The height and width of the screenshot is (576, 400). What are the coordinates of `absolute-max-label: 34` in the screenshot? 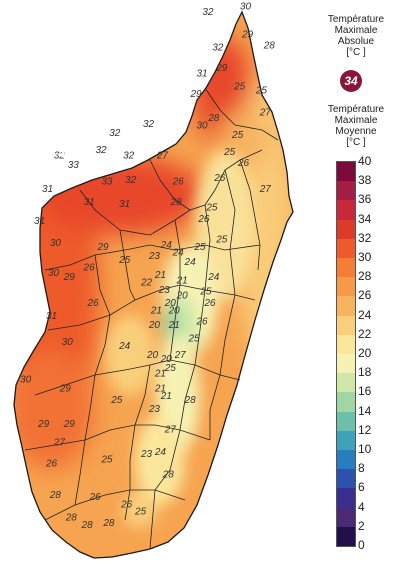 It's located at (131, 137).